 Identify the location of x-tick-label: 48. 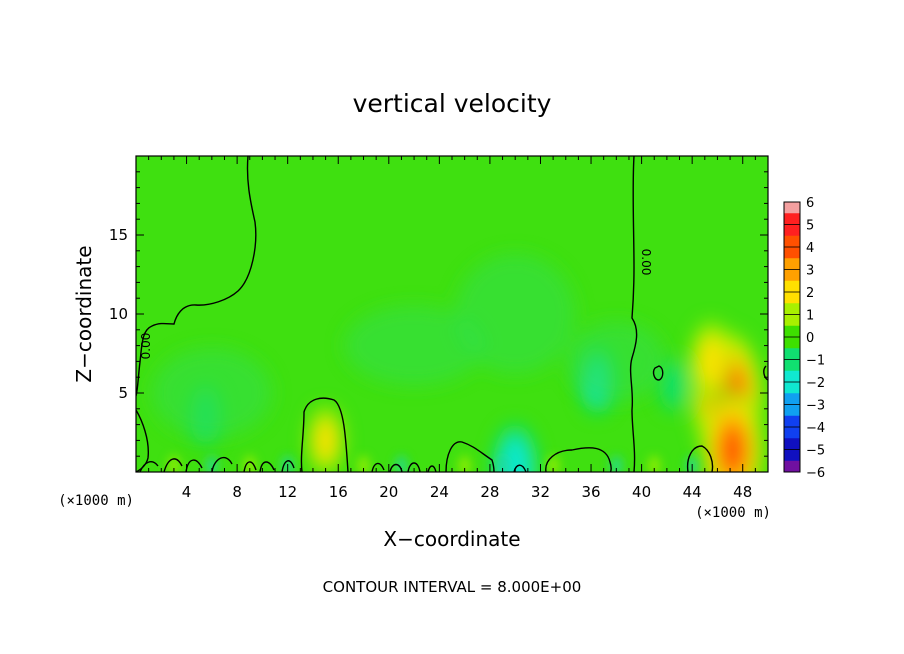
(742, 492).